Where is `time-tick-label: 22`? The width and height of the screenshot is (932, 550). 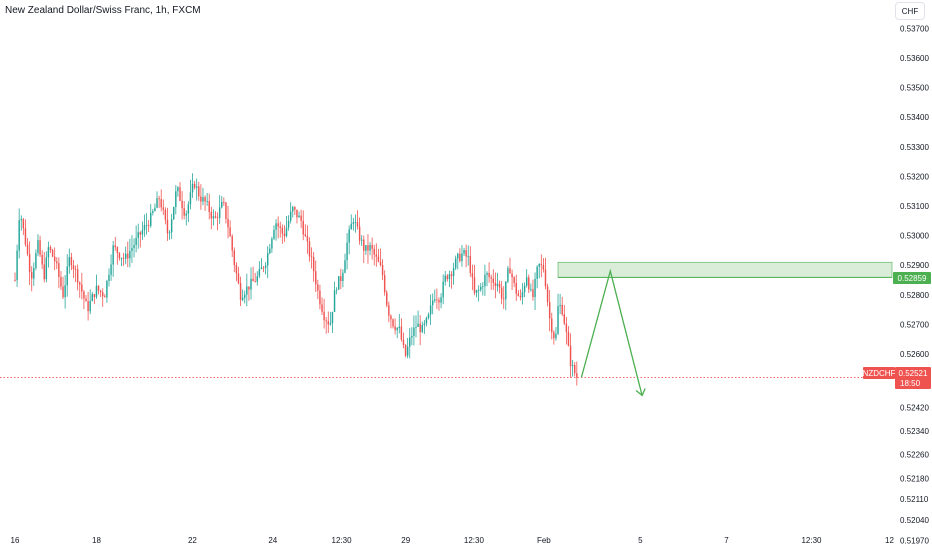 time-tick-label: 22 is located at coordinates (192, 540).